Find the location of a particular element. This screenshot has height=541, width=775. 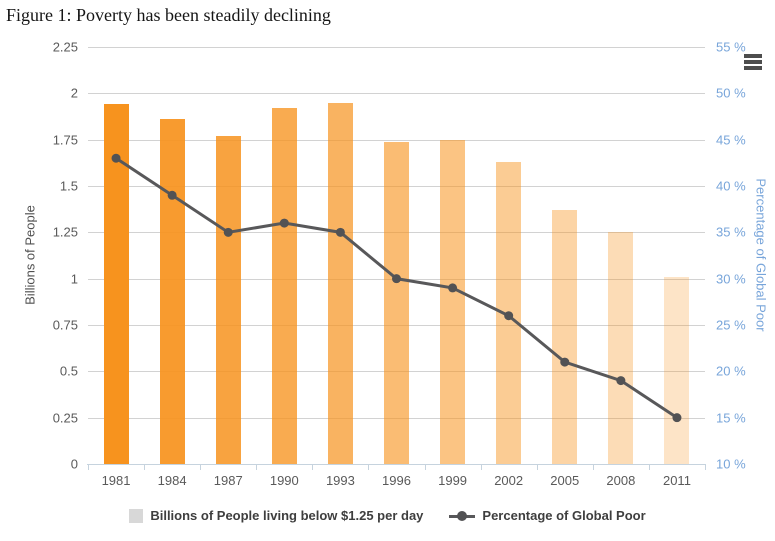

line-point-1990 is located at coordinates (284, 223).